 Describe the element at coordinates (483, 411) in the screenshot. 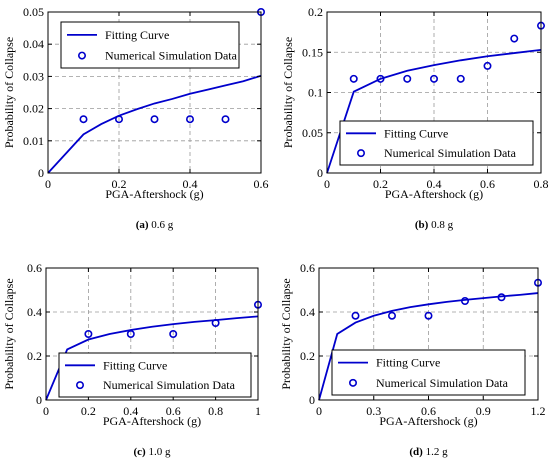

I see `x-tick-label: 0.9` at that location.